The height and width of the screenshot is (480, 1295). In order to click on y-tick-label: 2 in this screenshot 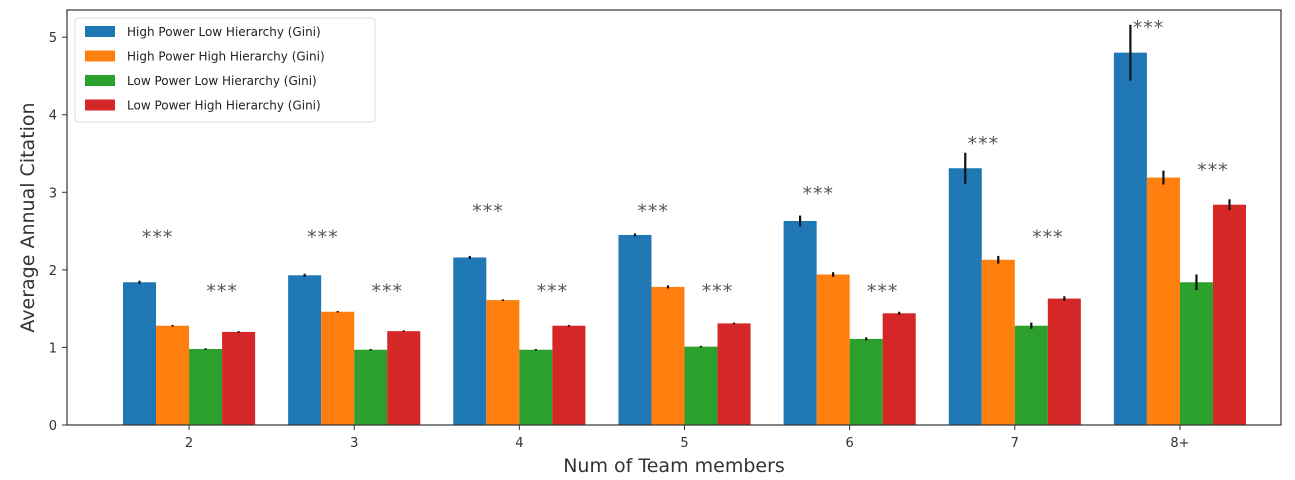, I will do `click(53, 271)`.